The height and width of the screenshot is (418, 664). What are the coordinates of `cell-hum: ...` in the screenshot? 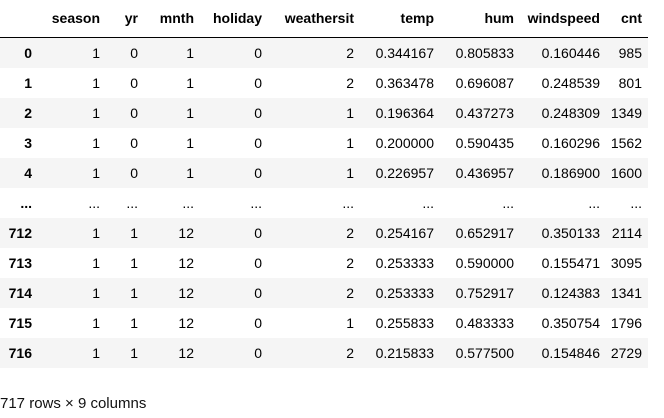 It's located at (508, 203).